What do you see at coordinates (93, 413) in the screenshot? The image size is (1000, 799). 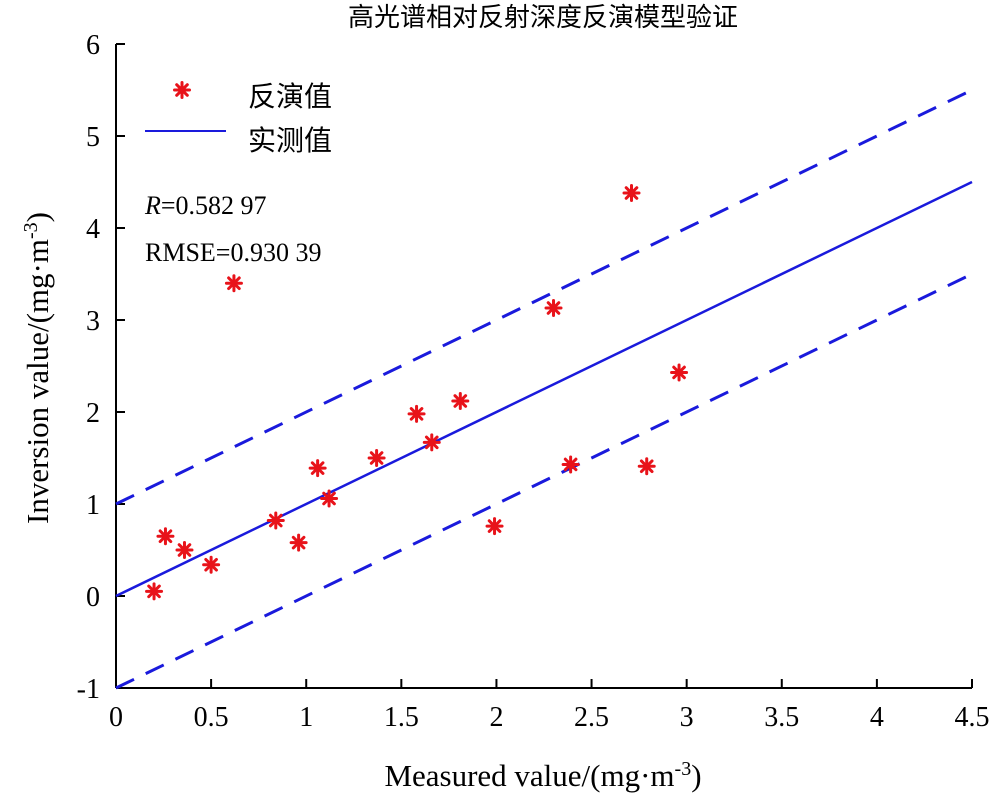 I see `y-tick-label: 2` at bounding box center [93, 413].